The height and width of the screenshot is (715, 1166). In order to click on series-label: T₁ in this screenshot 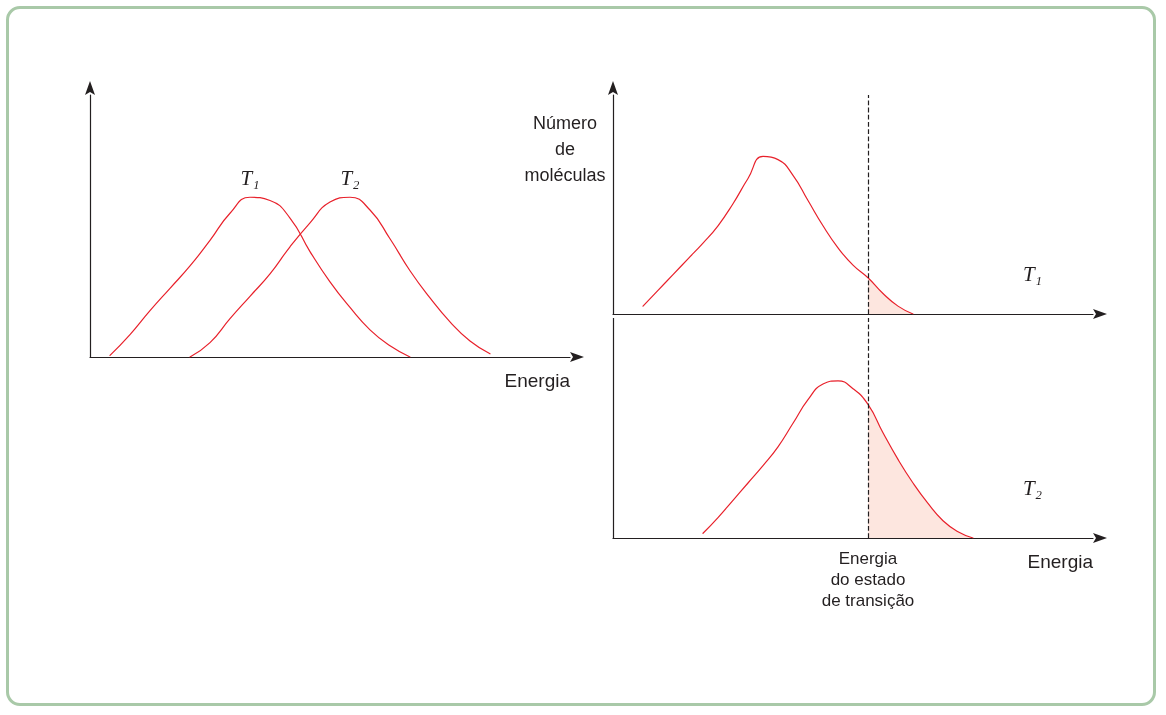, I will do `click(250, 177)`.